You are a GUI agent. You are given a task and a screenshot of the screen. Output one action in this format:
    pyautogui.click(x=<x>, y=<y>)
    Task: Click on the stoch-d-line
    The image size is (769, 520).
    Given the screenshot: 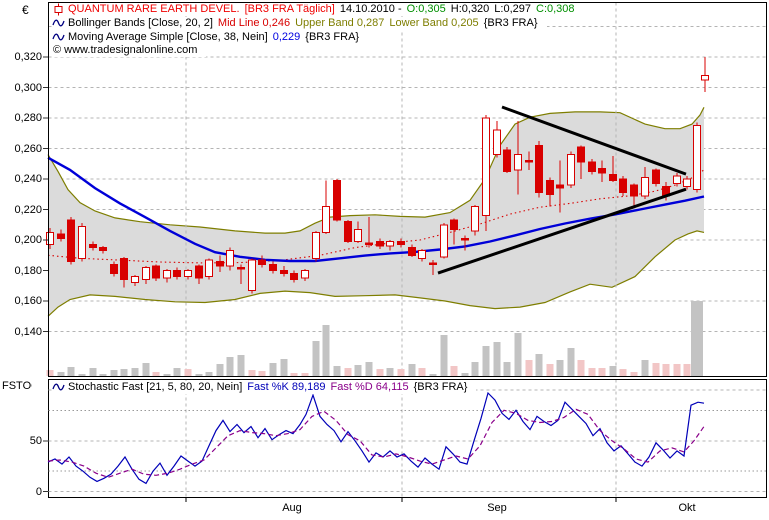 What is the action you would take?
    pyautogui.click(x=376, y=443)
    